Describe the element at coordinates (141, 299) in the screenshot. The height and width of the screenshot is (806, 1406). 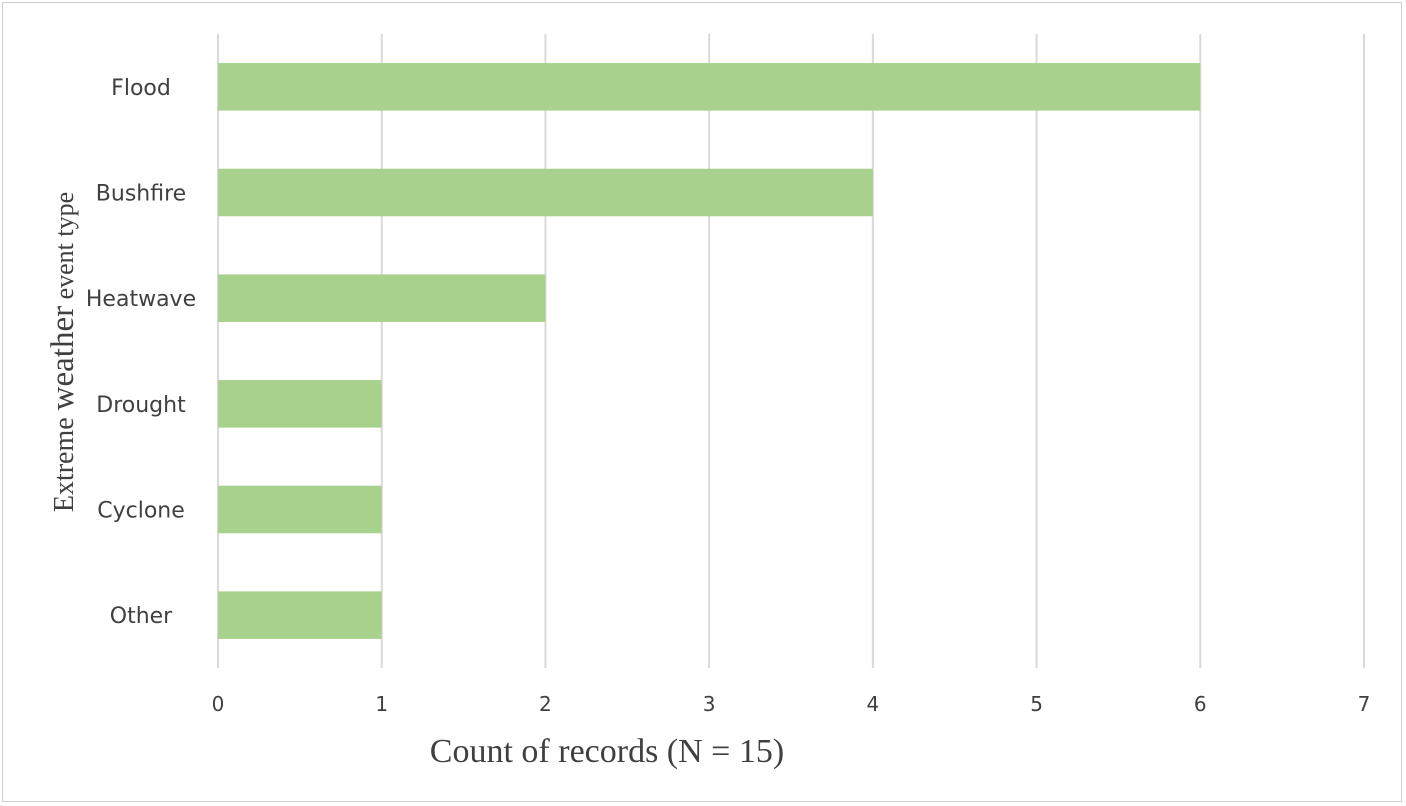
I see `category-label: Heatwave` at that location.